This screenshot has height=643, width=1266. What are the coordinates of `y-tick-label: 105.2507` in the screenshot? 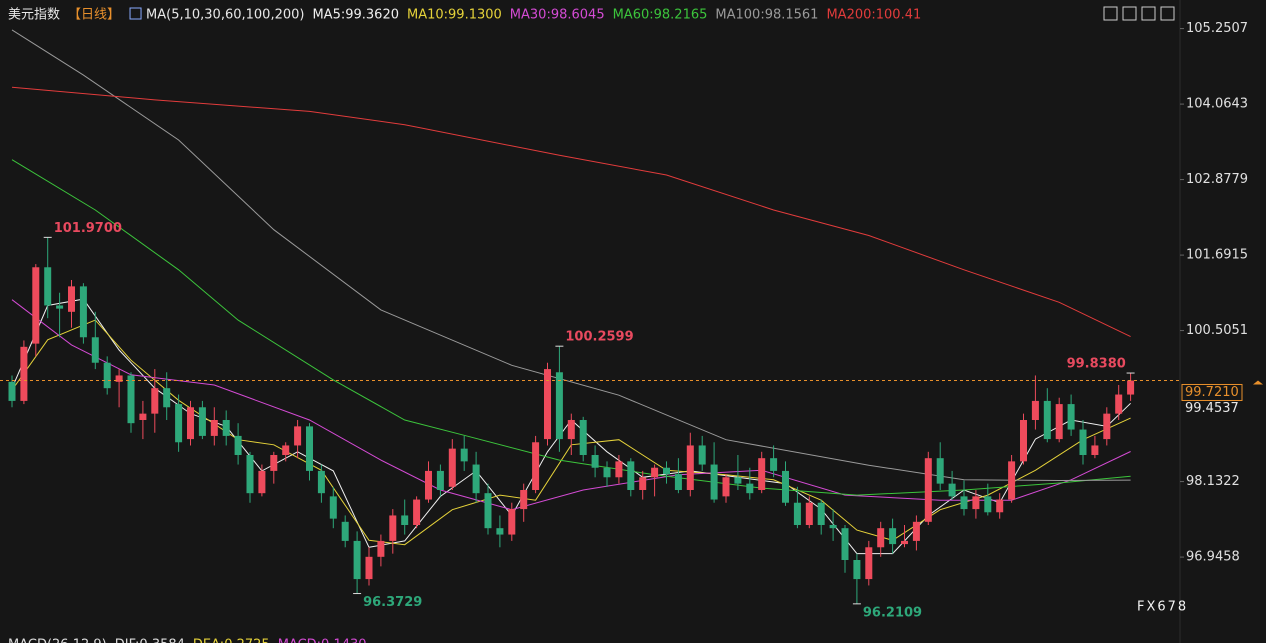 It's located at (1217, 28).